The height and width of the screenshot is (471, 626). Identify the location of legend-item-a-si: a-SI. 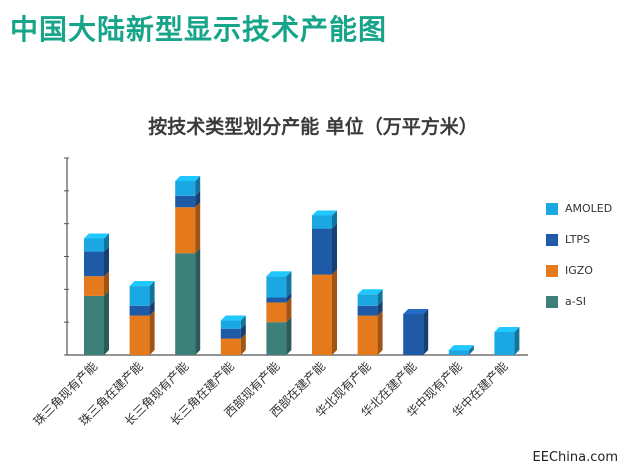
(586, 301).